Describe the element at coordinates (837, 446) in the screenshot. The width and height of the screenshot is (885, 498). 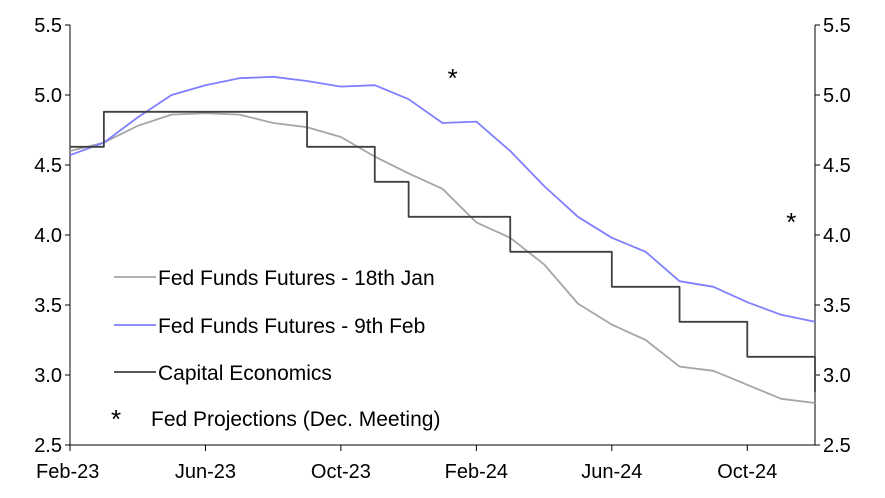
I see `y-tick-label-right: 2.5` at that location.